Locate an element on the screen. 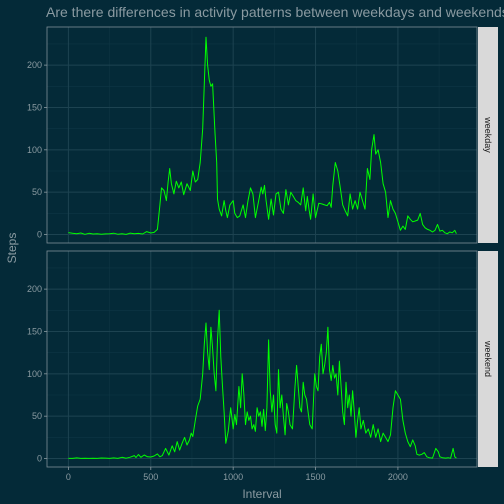  x-tick-label: 2000 is located at coordinates (398, 477).